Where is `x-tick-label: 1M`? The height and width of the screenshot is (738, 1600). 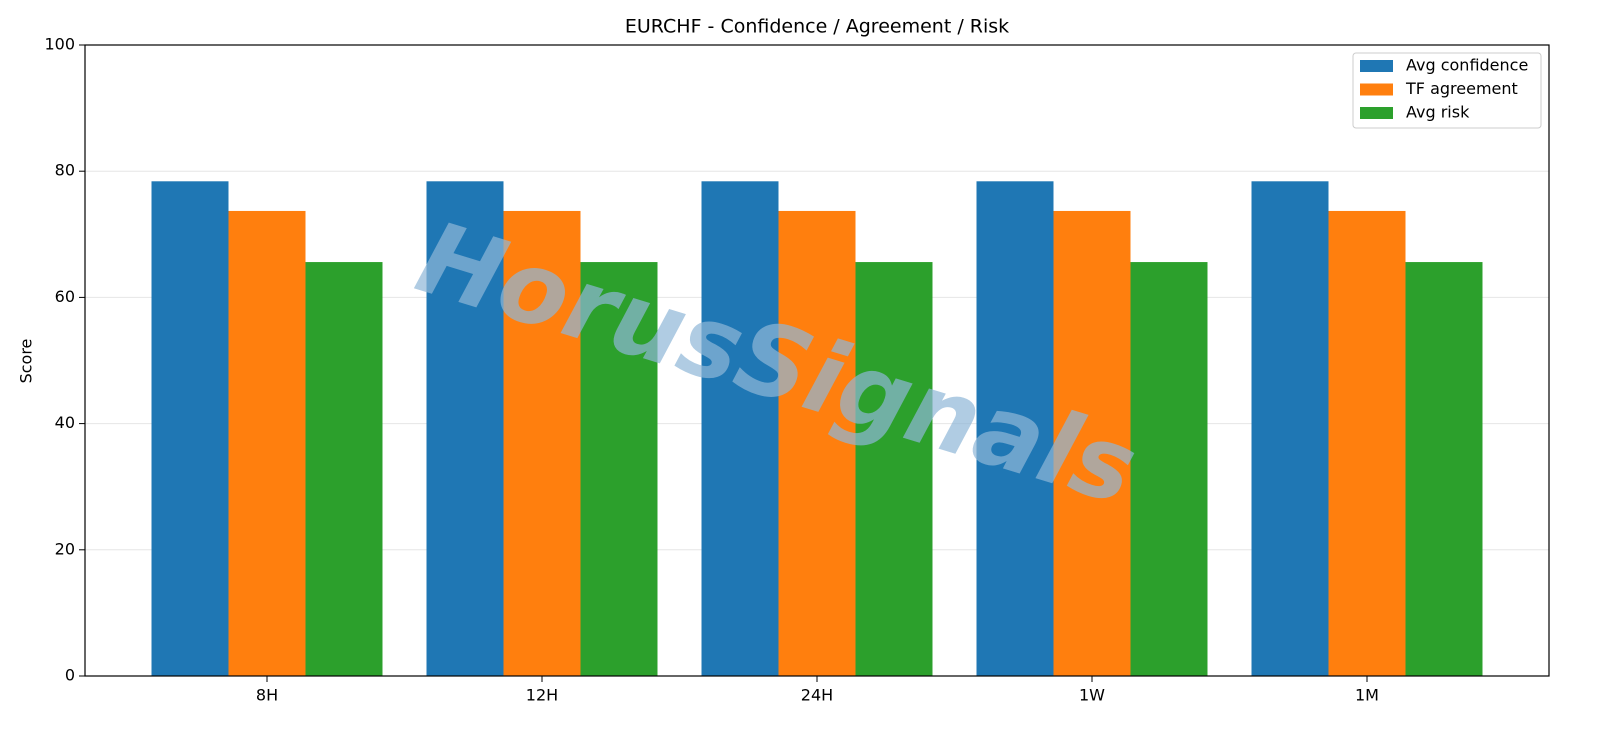
x-tick-label: 1M is located at coordinates (1367, 695).